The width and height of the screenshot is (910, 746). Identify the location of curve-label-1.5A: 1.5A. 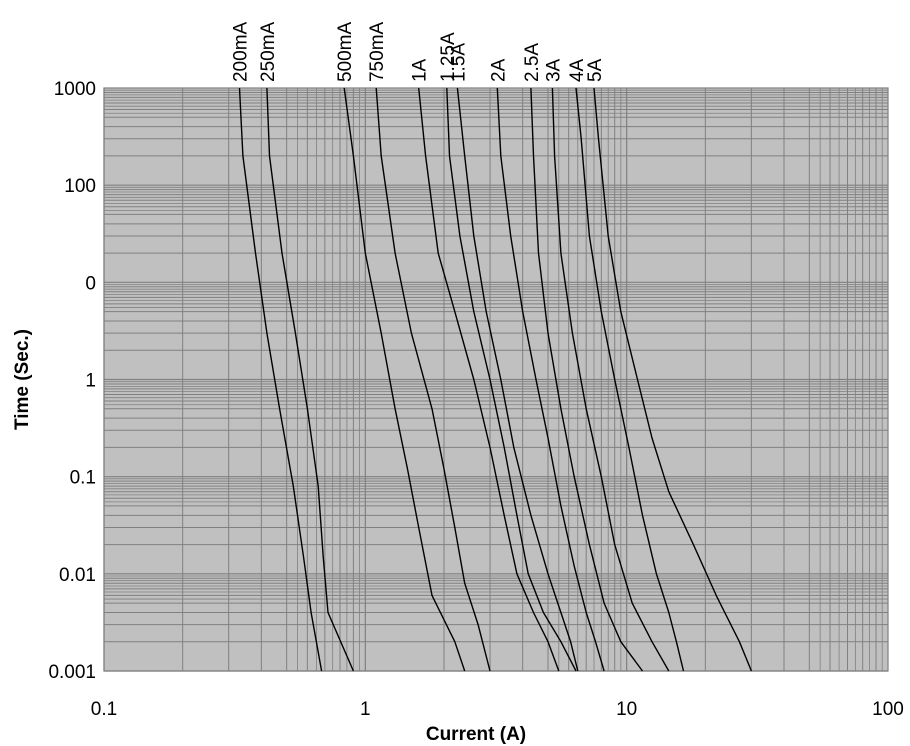
(458, 62).